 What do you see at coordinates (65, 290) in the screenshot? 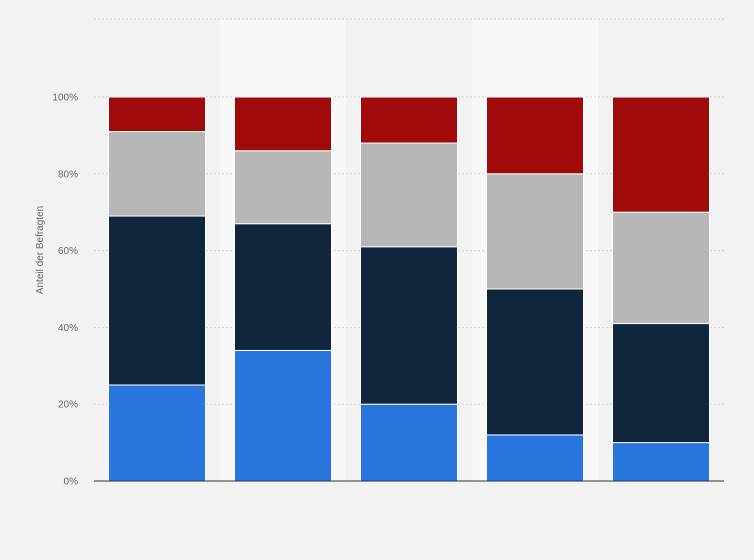
I see `y-tick-labels: 0% 20% 40% 60% 80% 100%` at bounding box center [65, 290].